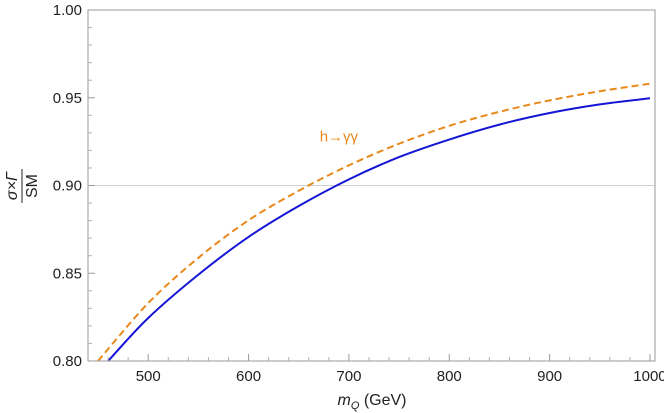 Image resolution: width=664 pixels, height=413 pixels. What do you see at coordinates (67, 186) in the screenshot?
I see `y-tick-label: 0.90` at bounding box center [67, 186].